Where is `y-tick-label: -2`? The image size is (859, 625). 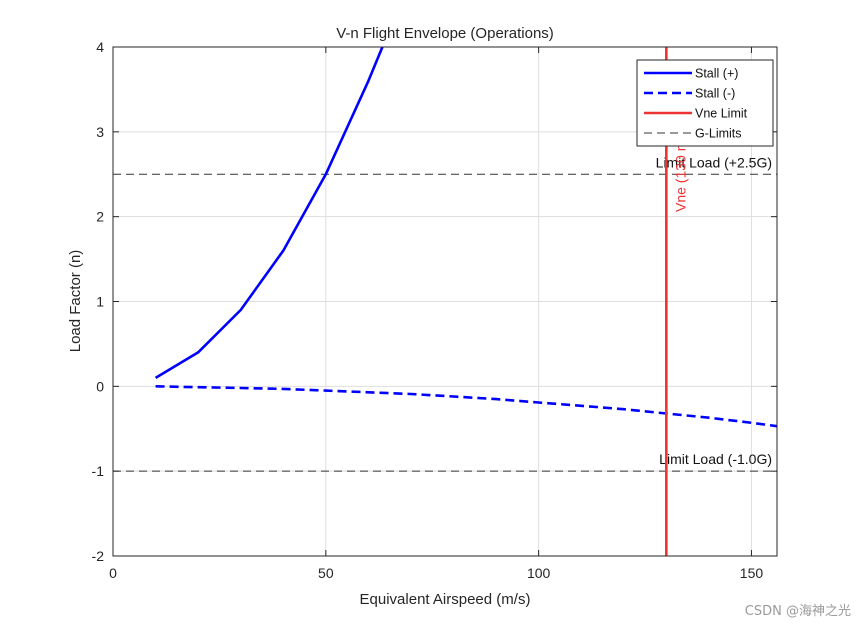 y-tick-label: -2 is located at coordinates (98, 556).